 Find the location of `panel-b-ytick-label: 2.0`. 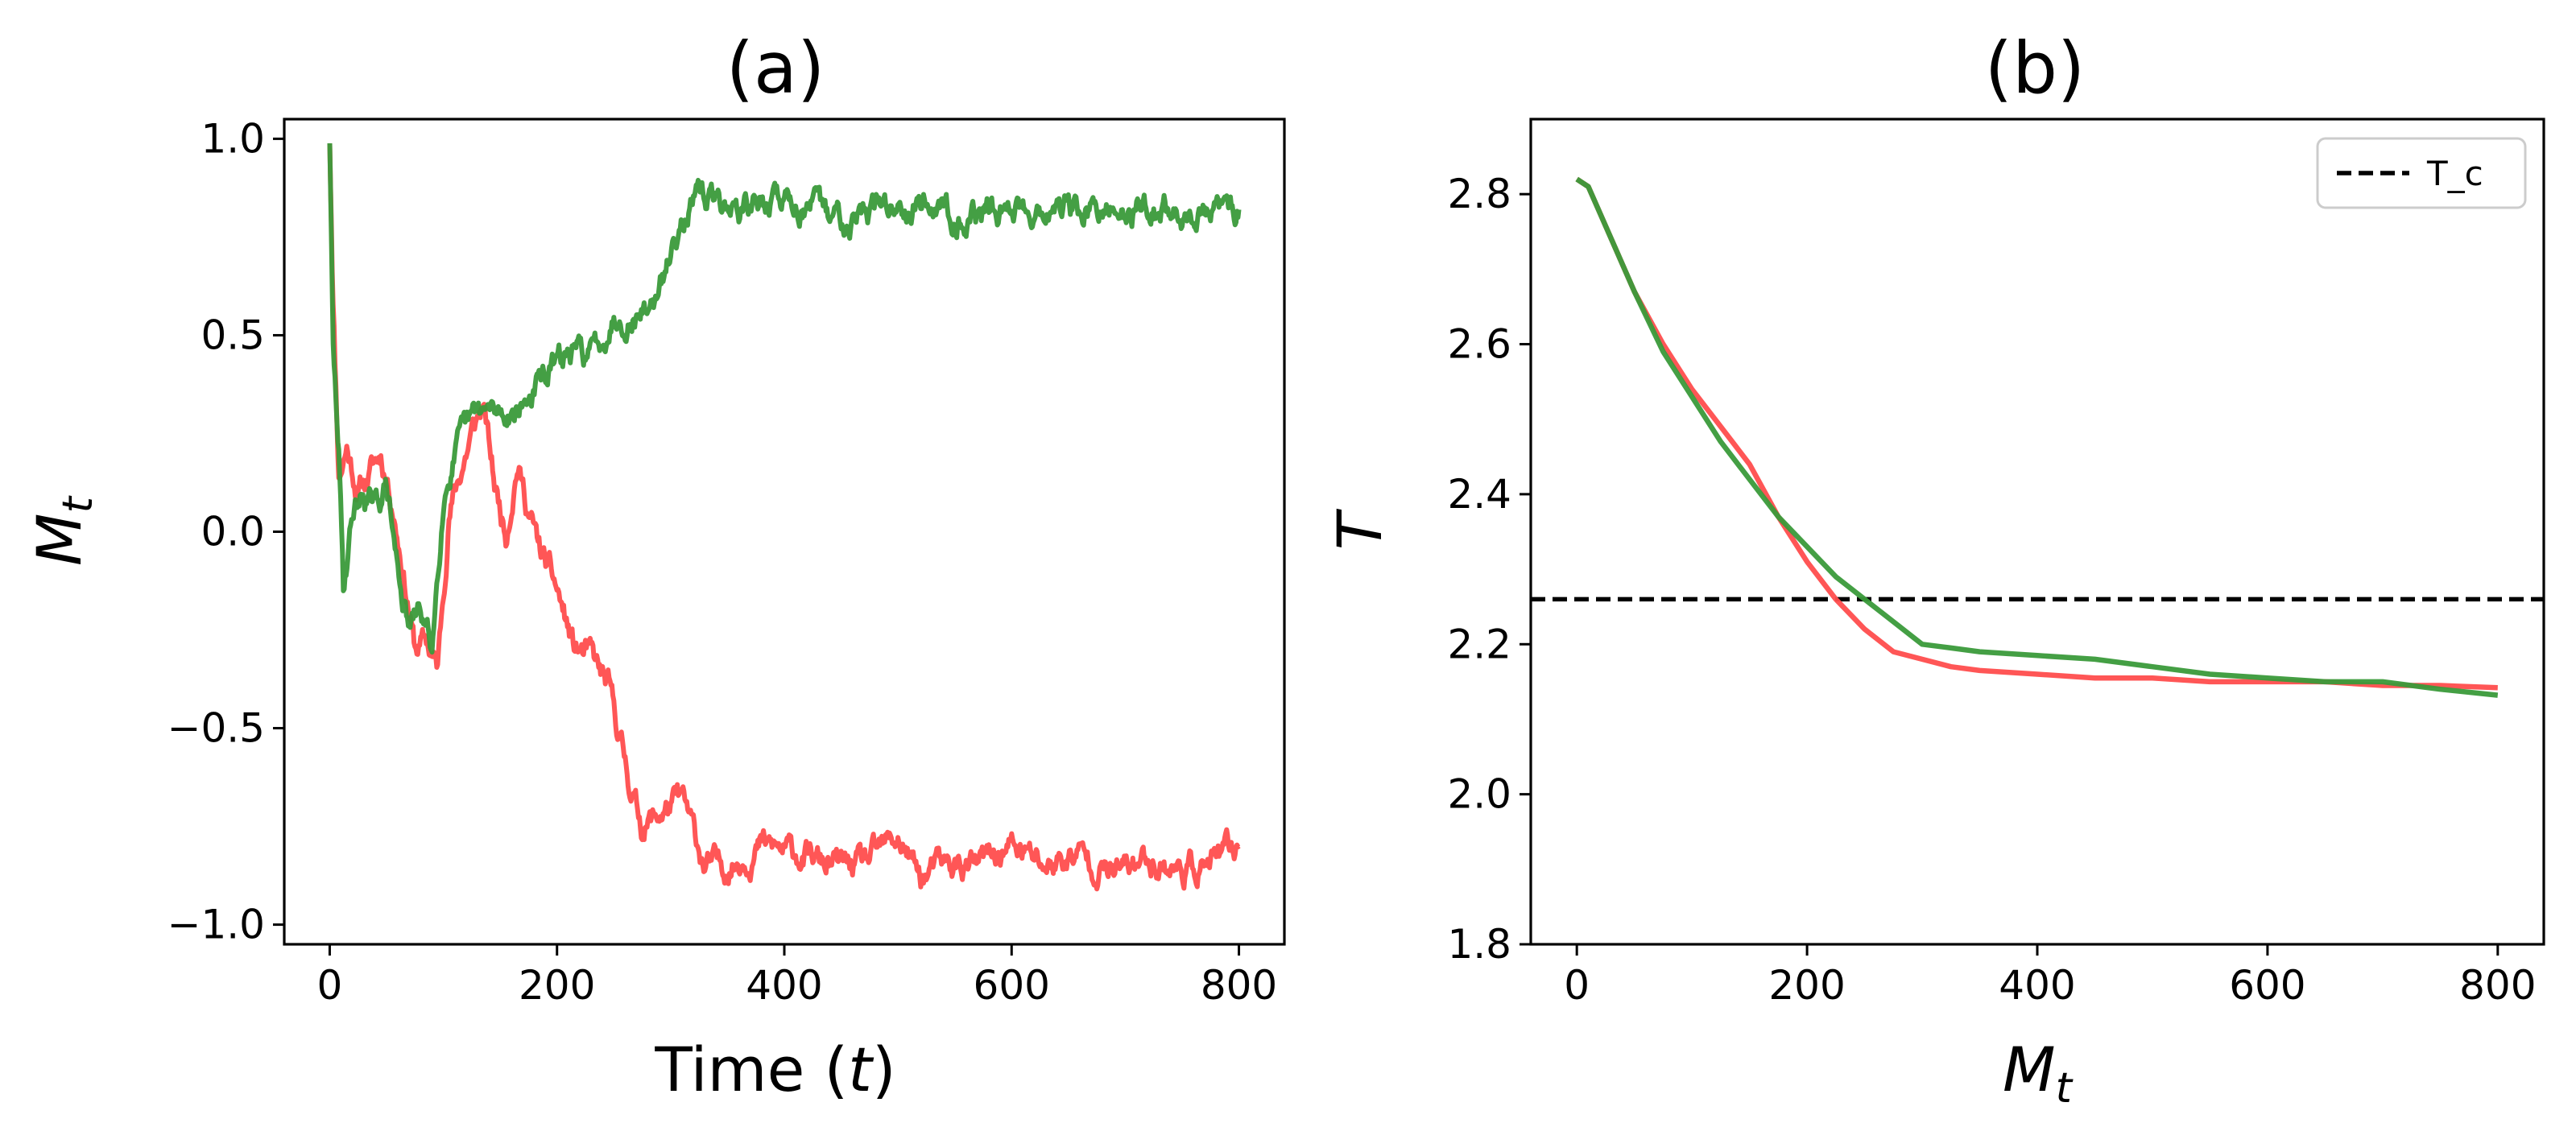

panel-b-ytick-label: 2.0 is located at coordinates (1479, 794).